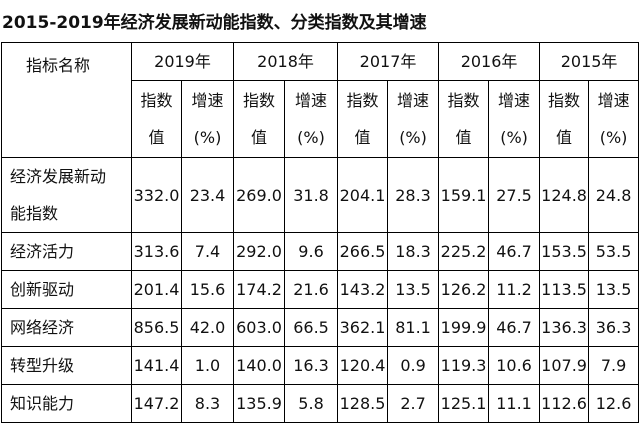 The image size is (640, 423). What do you see at coordinates (311, 289) in the screenshot?
I see `value-cell: 21.6` at bounding box center [311, 289].